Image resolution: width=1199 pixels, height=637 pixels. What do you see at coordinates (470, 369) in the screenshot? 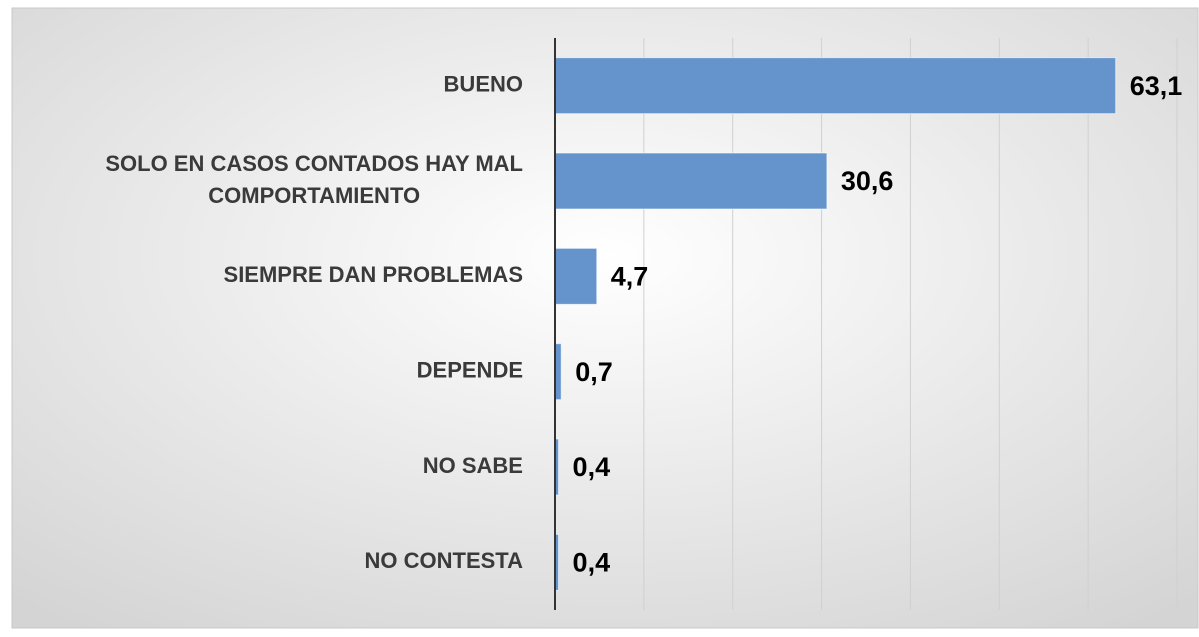
I see `category-label: DEPENDE` at bounding box center [470, 369].